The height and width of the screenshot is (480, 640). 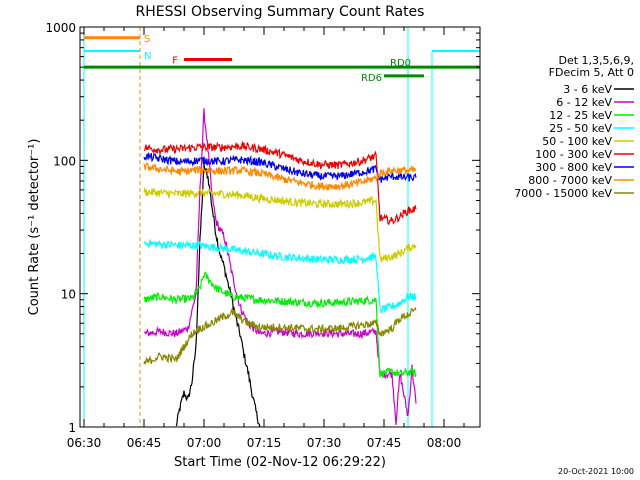 I want to click on series-800-7000-kev, so click(x=280, y=176).